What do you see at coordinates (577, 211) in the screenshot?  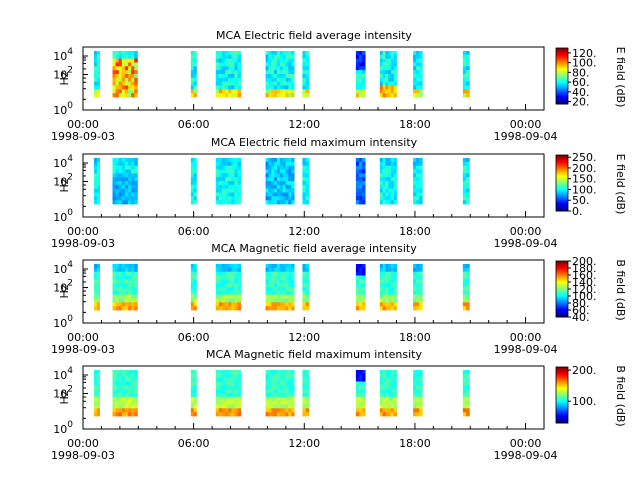 I see `colorbar-tick-label: 0.` at bounding box center [577, 211].